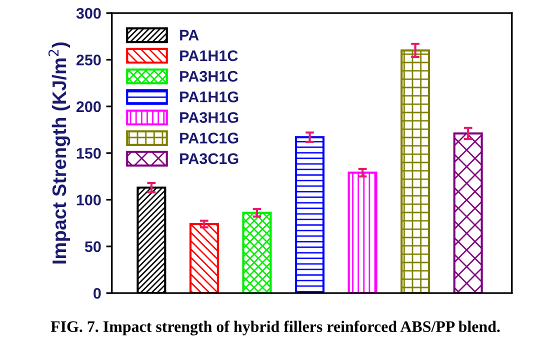  Describe the element at coordinates (92, 246) in the screenshot. I see `y-tick-label: 50` at that location.